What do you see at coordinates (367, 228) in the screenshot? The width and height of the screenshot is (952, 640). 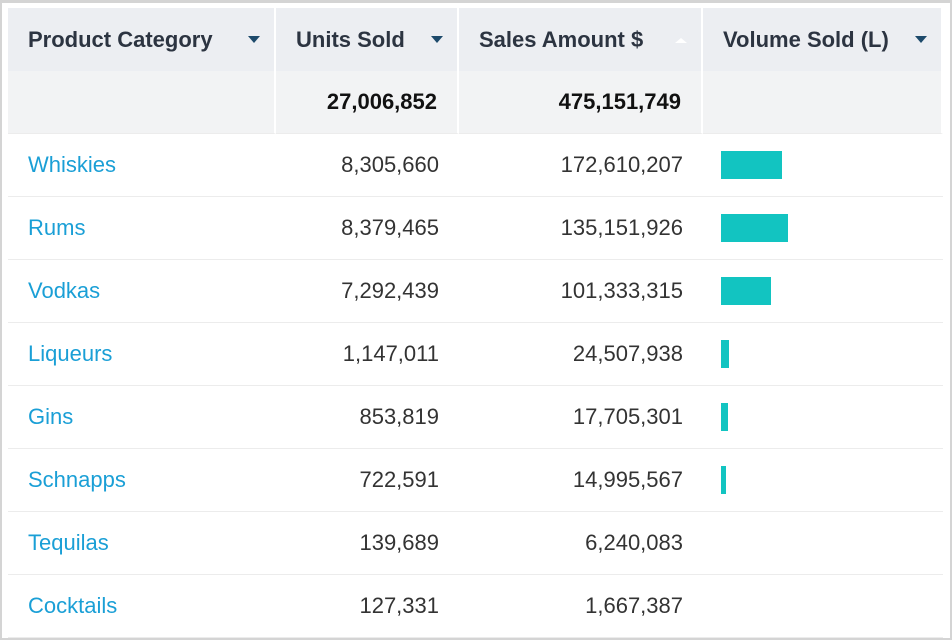 I see `units-cell: 8,379,465` at bounding box center [367, 228].